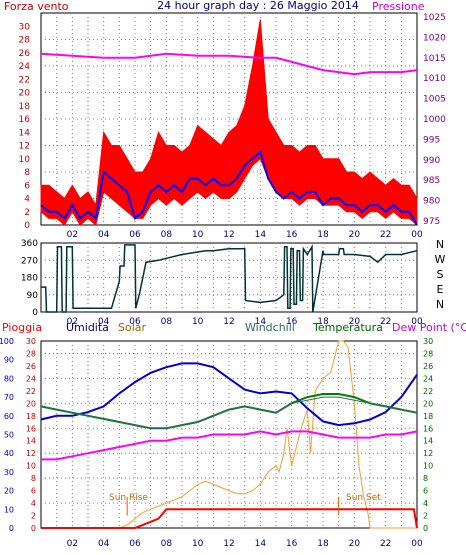  I want to click on y-tick-label: 990, so click(431, 161).